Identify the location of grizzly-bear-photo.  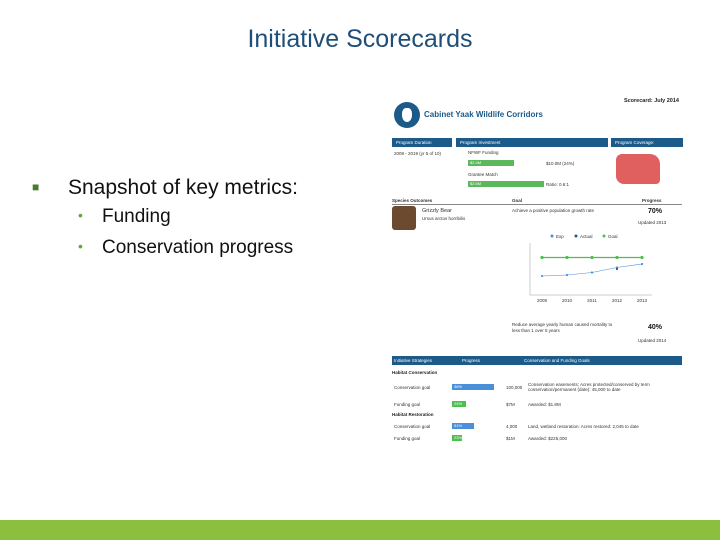
(404, 218).